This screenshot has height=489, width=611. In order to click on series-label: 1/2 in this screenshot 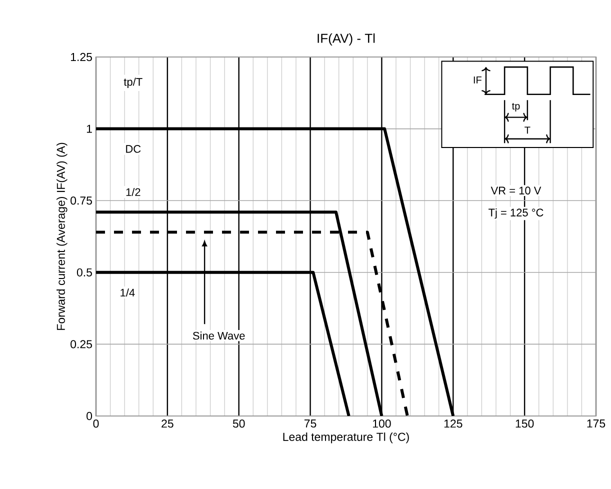, I will do `click(133, 192)`.